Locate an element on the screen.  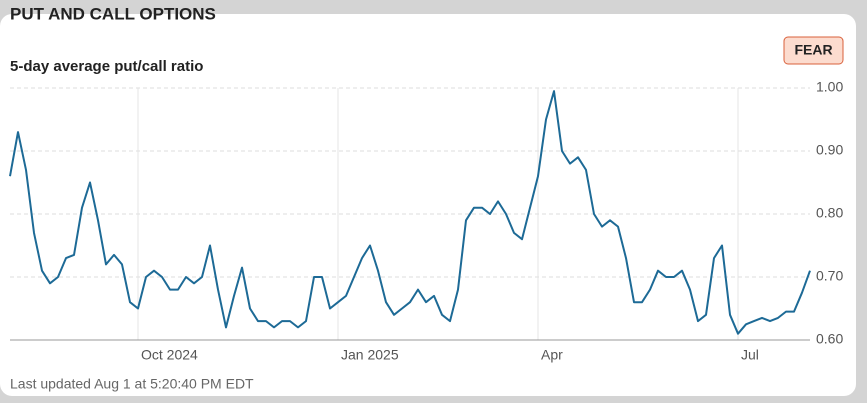
y-tick-label: 0.90 is located at coordinates (829, 150).